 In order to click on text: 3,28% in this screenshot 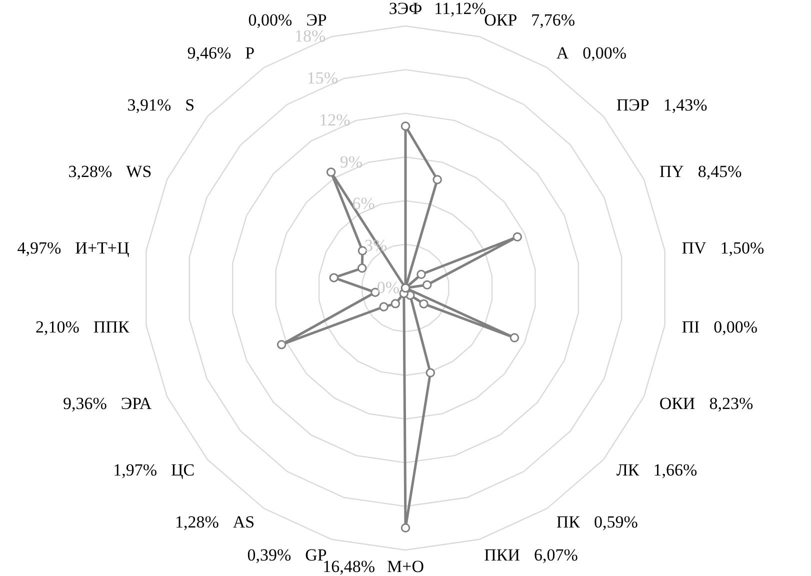, I will do `click(90, 172)`.